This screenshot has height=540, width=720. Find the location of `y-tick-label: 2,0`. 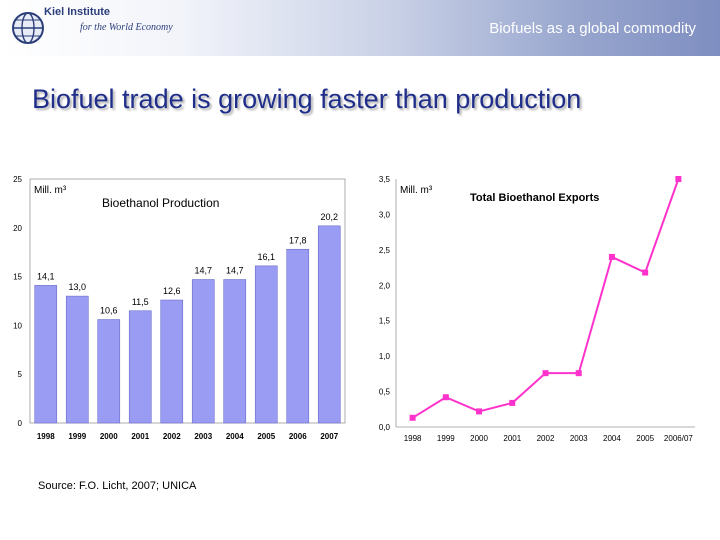

y-tick-label: 2,0 is located at coordinates (385, 285).